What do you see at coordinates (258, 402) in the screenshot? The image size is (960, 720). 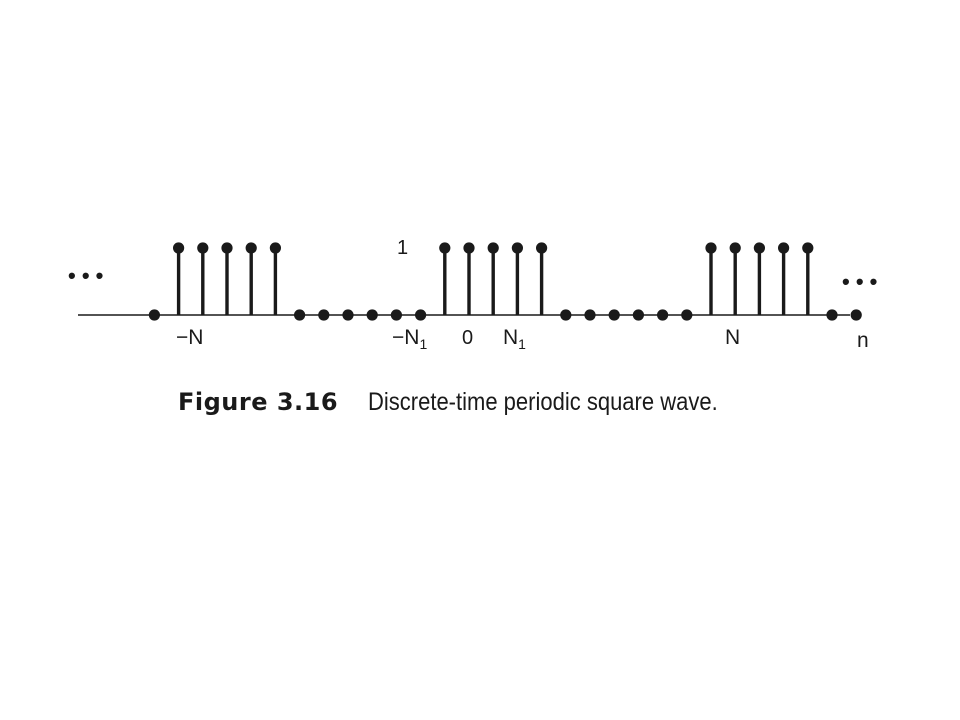 I see `figure-number: Figure 3.16` at bounding box center [258, 402].